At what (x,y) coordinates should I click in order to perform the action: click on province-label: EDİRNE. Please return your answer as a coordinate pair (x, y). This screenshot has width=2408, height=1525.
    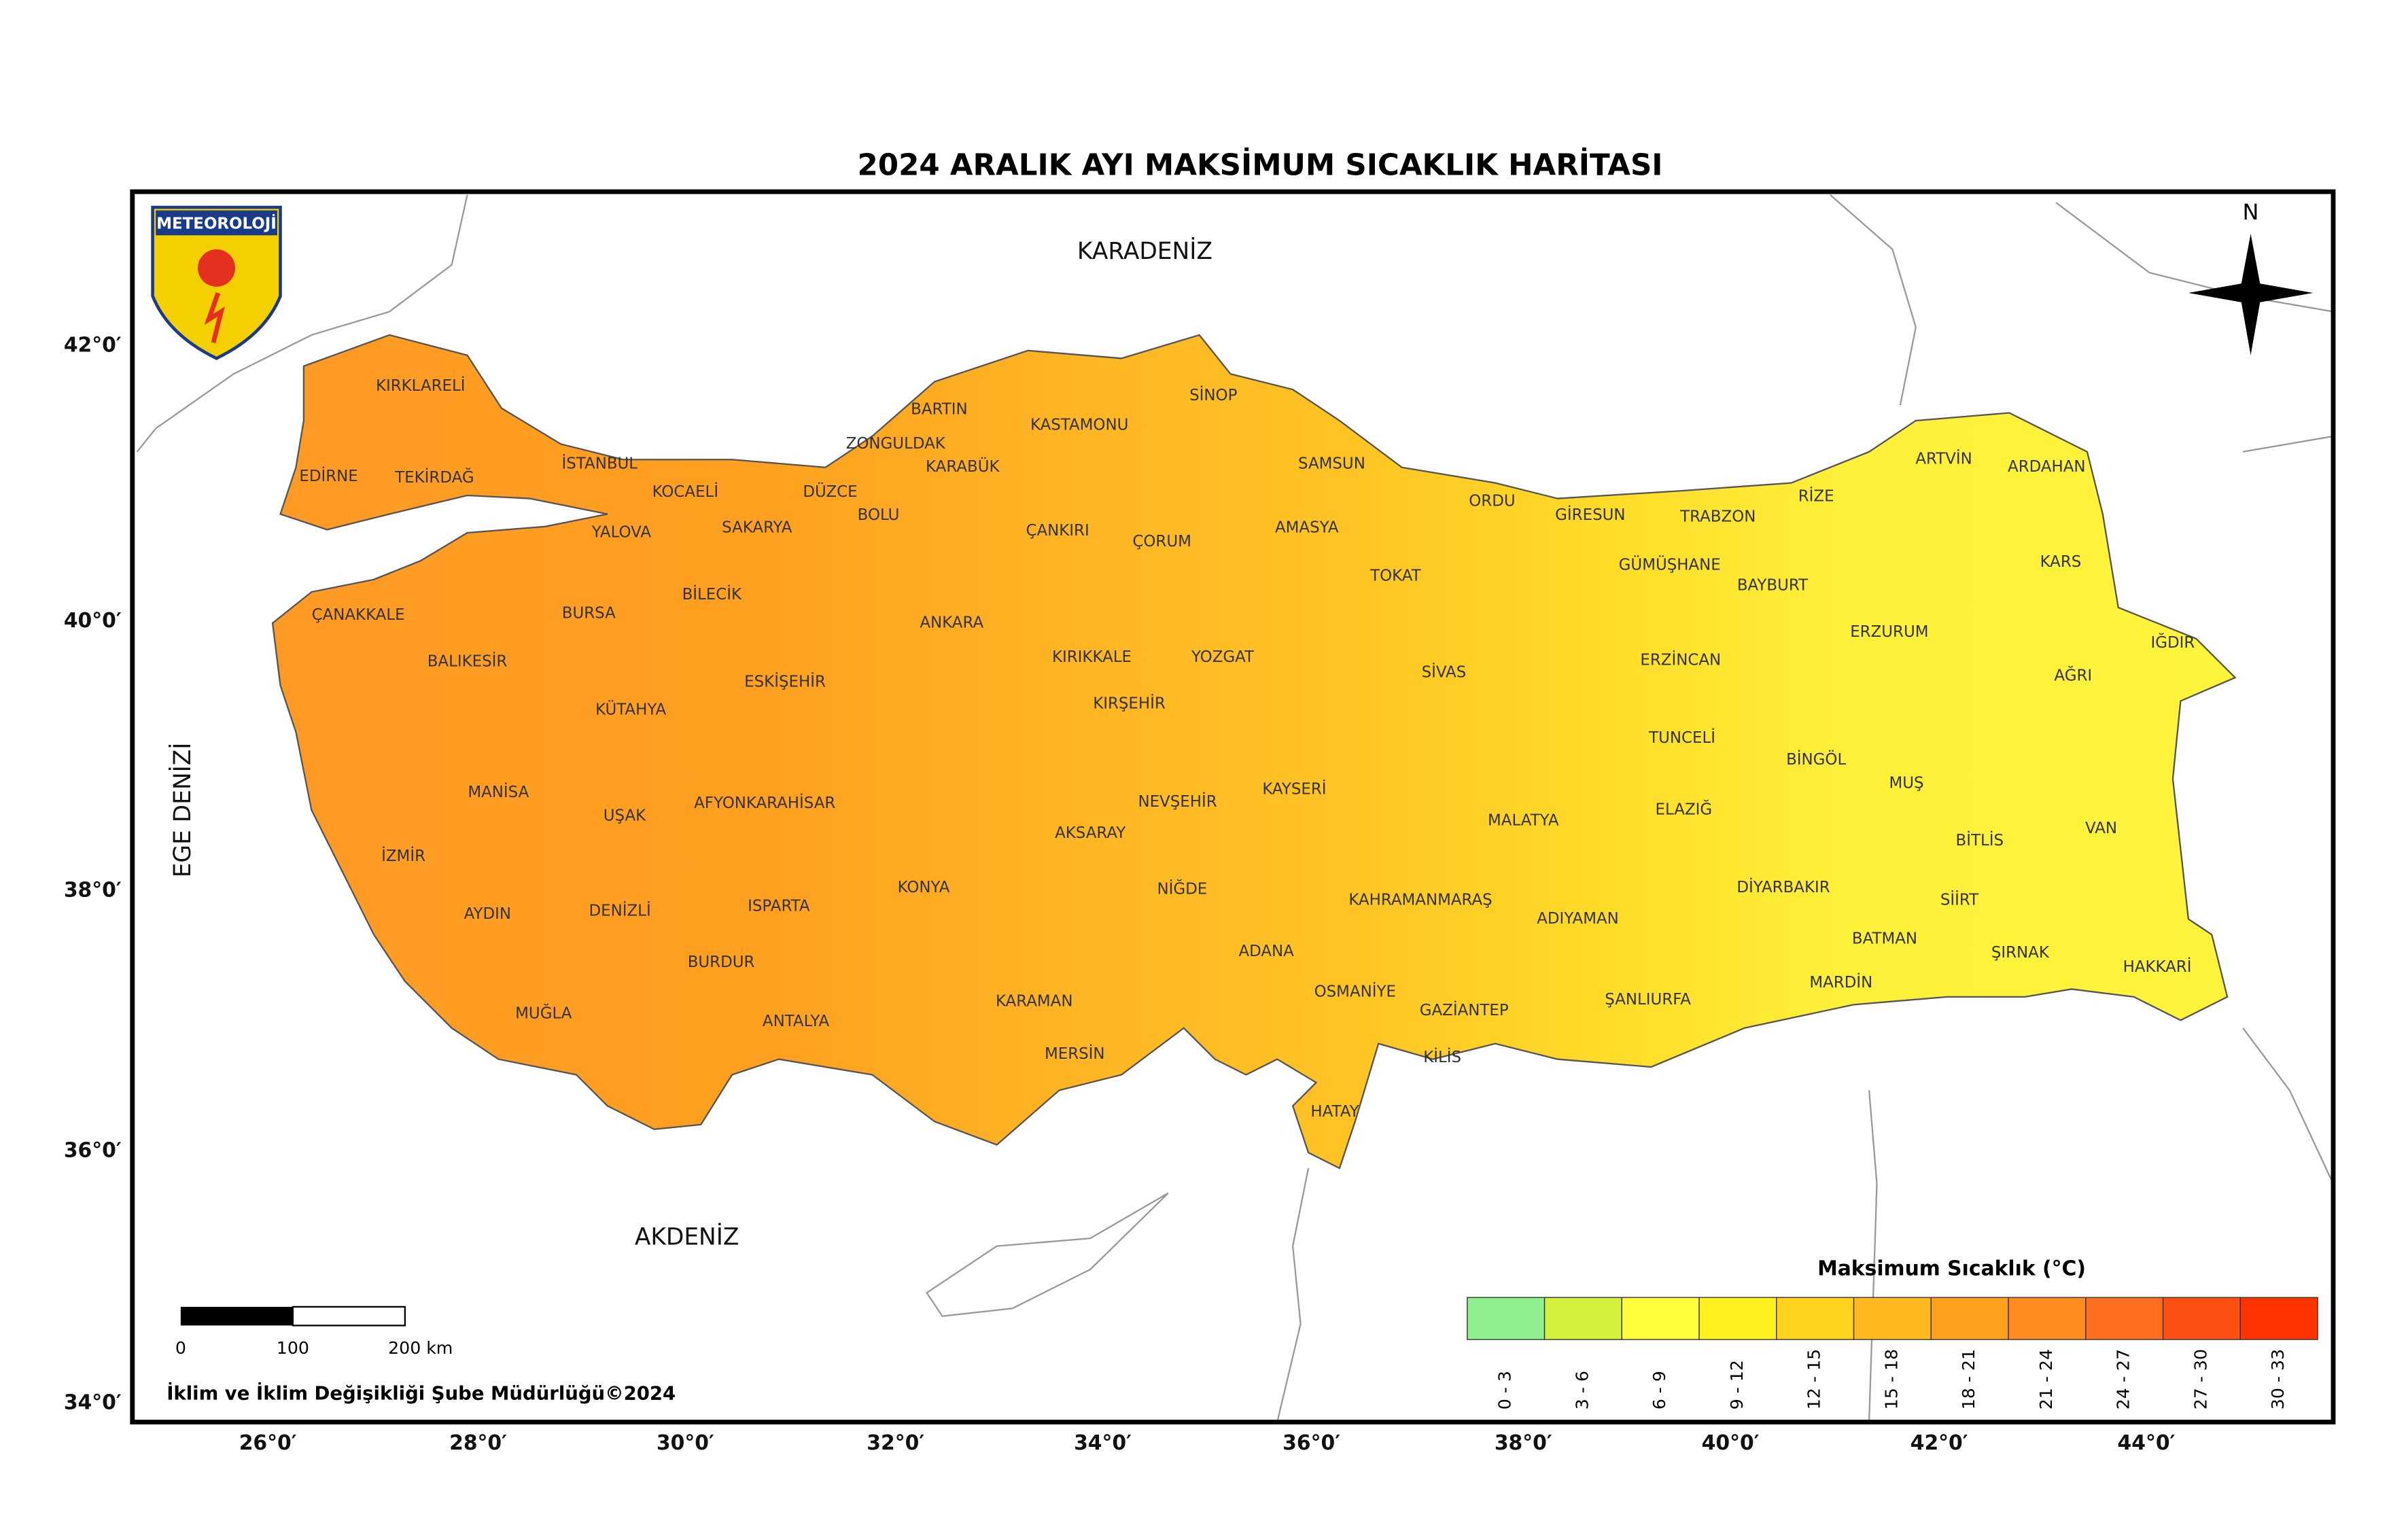
    Looking at the image, I should click on (328, 475).